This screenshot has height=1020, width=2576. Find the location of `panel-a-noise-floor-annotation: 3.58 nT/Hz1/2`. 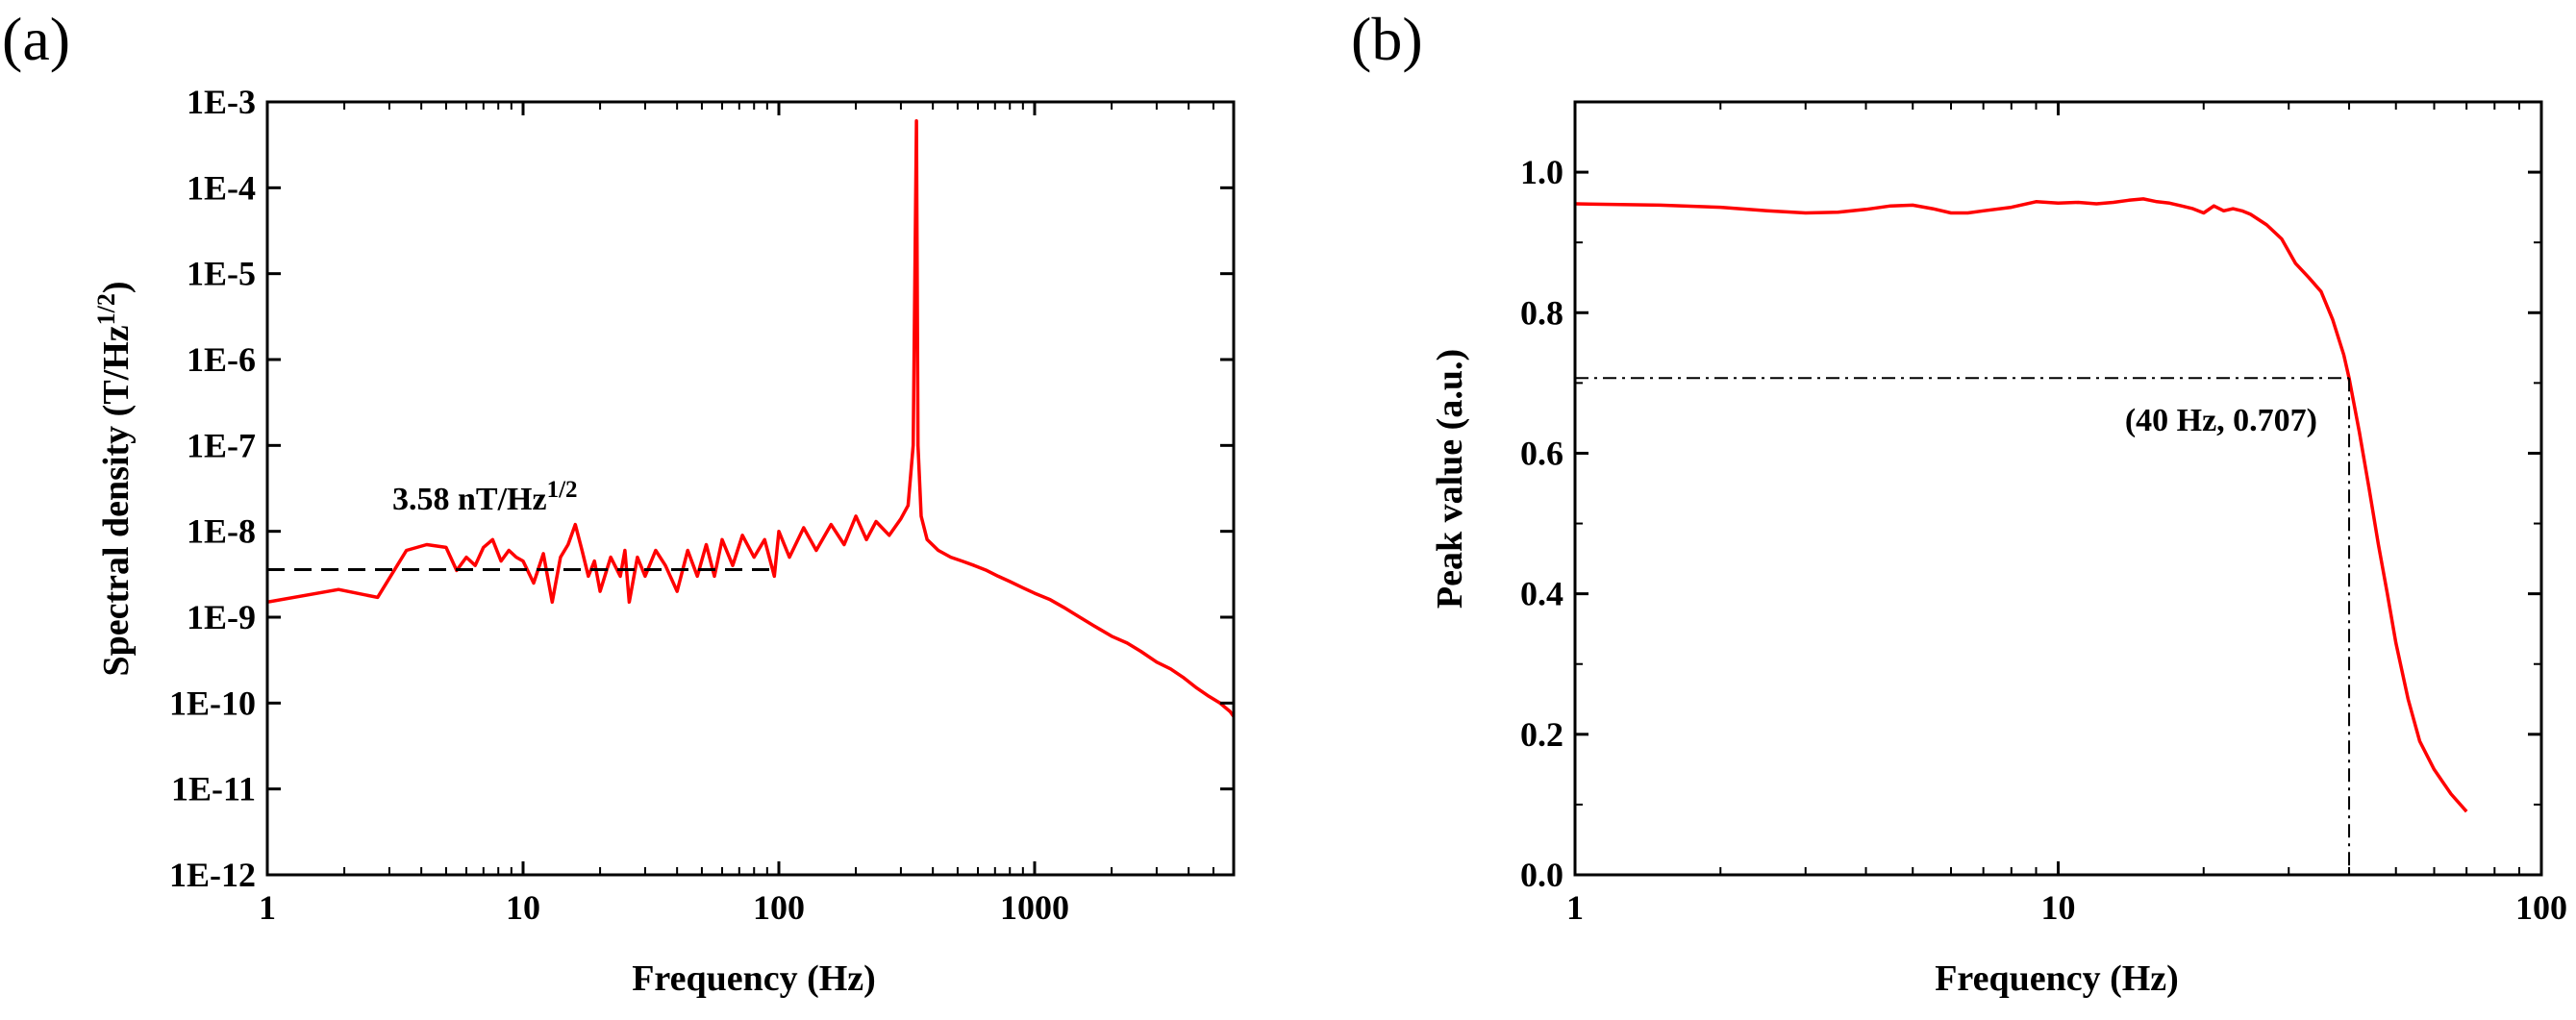

panel-a-noise-floor-annotation: 3.58 nT/Hz1/2 is located at coordinates (485, 497).